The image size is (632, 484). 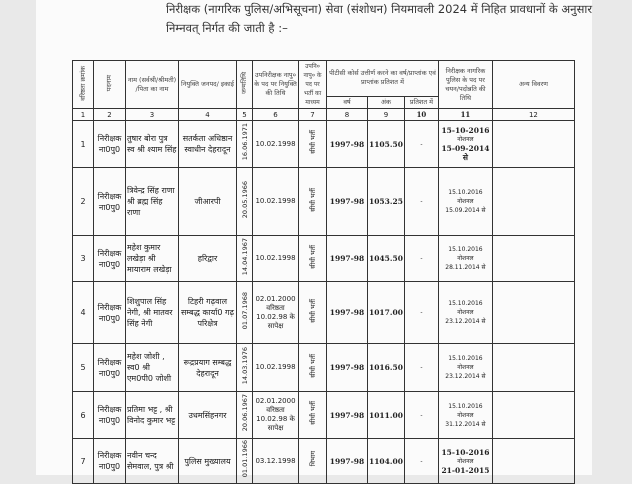 What do you see at coordinates (207, 114) in the screenshot?
I see `column-number: 4` at bounding box center [207, 114].